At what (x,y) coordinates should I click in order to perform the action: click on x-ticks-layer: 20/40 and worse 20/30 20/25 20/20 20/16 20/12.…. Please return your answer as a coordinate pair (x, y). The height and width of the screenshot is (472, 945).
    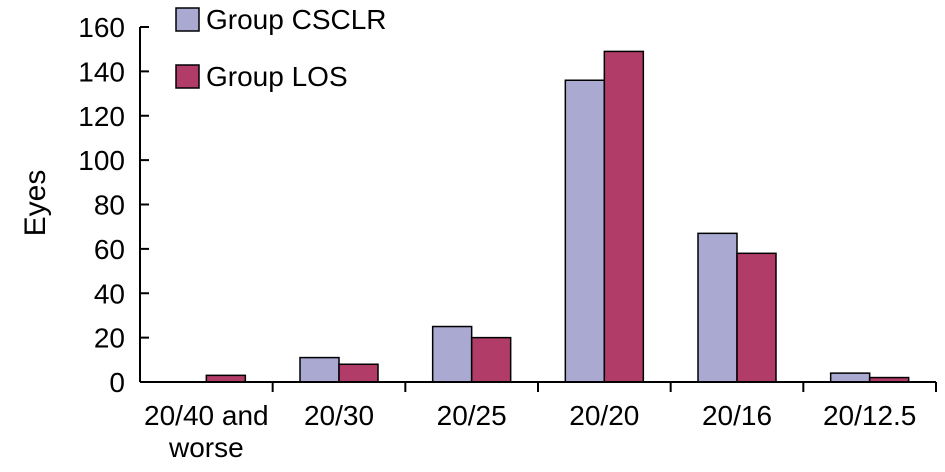
    Looking at the image, I should click on (540, 422).